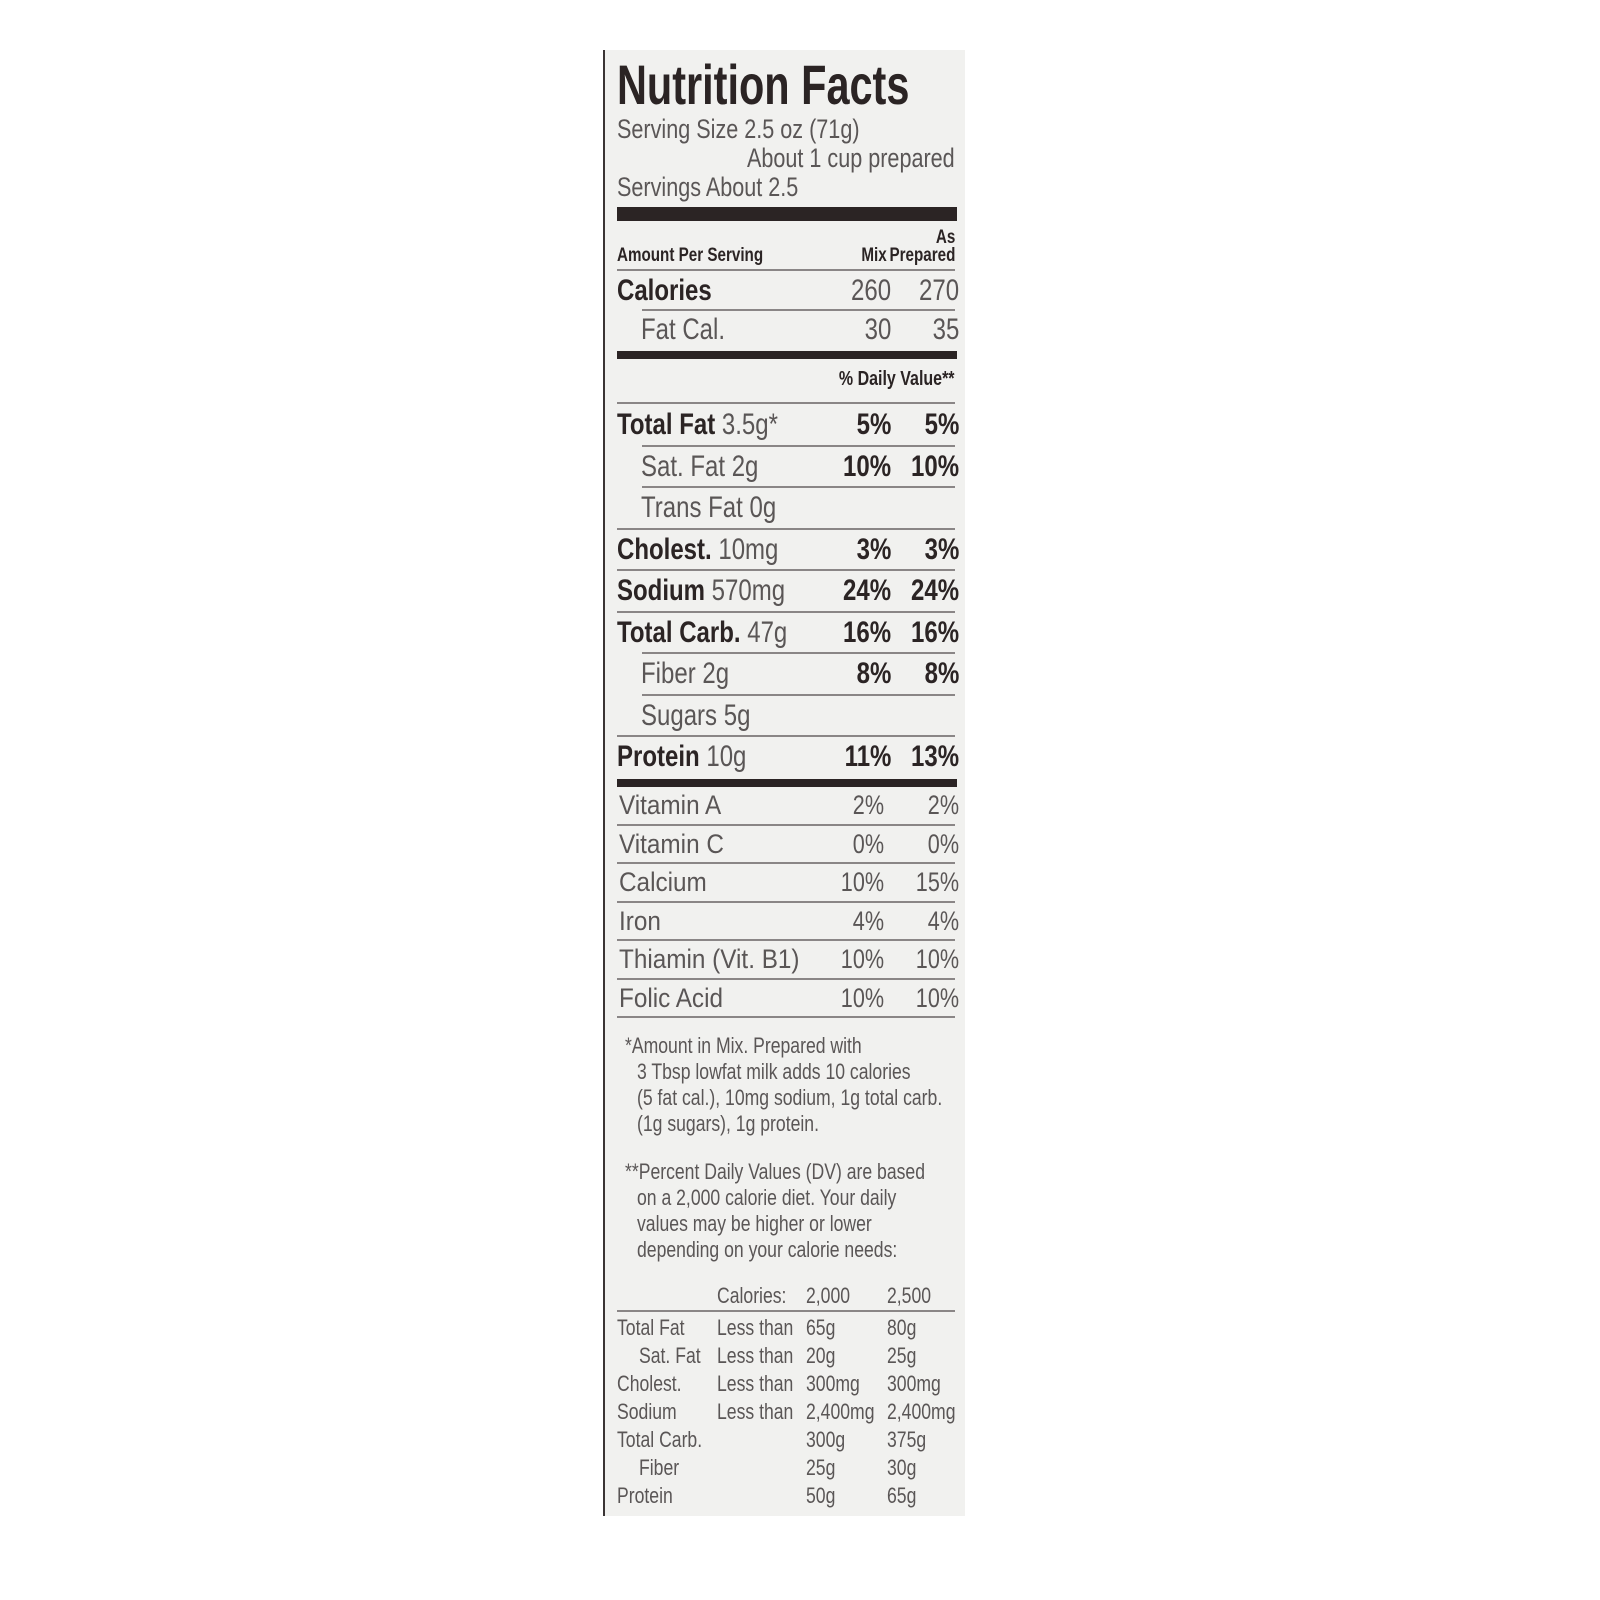 The height and width of the screenshot is (1600, 1600). I want to click on nutrient-name: Total Carb., so click(679, 632).